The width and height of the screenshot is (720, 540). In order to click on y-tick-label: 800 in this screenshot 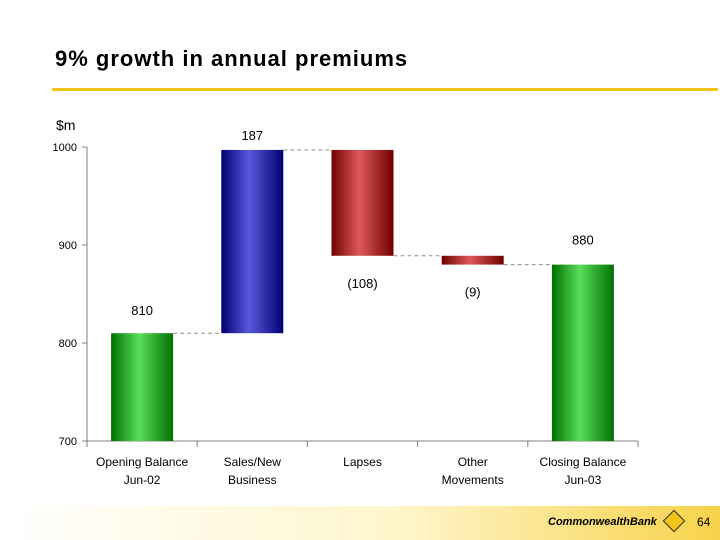, I will do `click(68, 344)`.